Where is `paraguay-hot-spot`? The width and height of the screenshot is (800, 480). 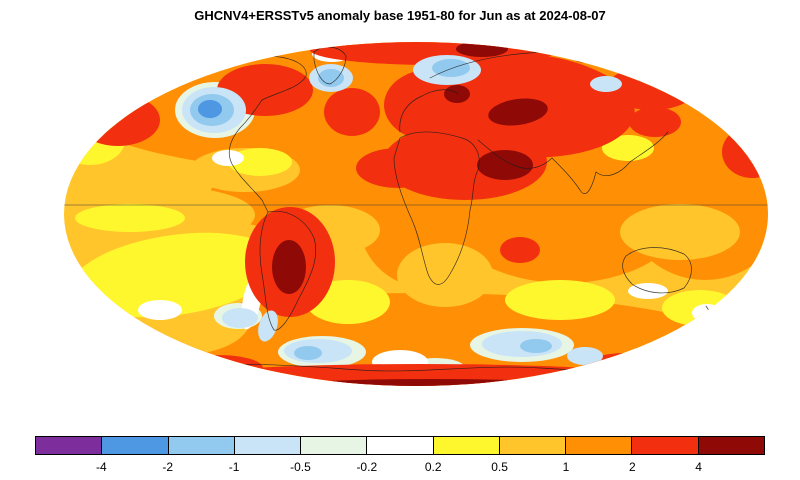
paraguay-hot-spot is located at coordinates (289, 267).